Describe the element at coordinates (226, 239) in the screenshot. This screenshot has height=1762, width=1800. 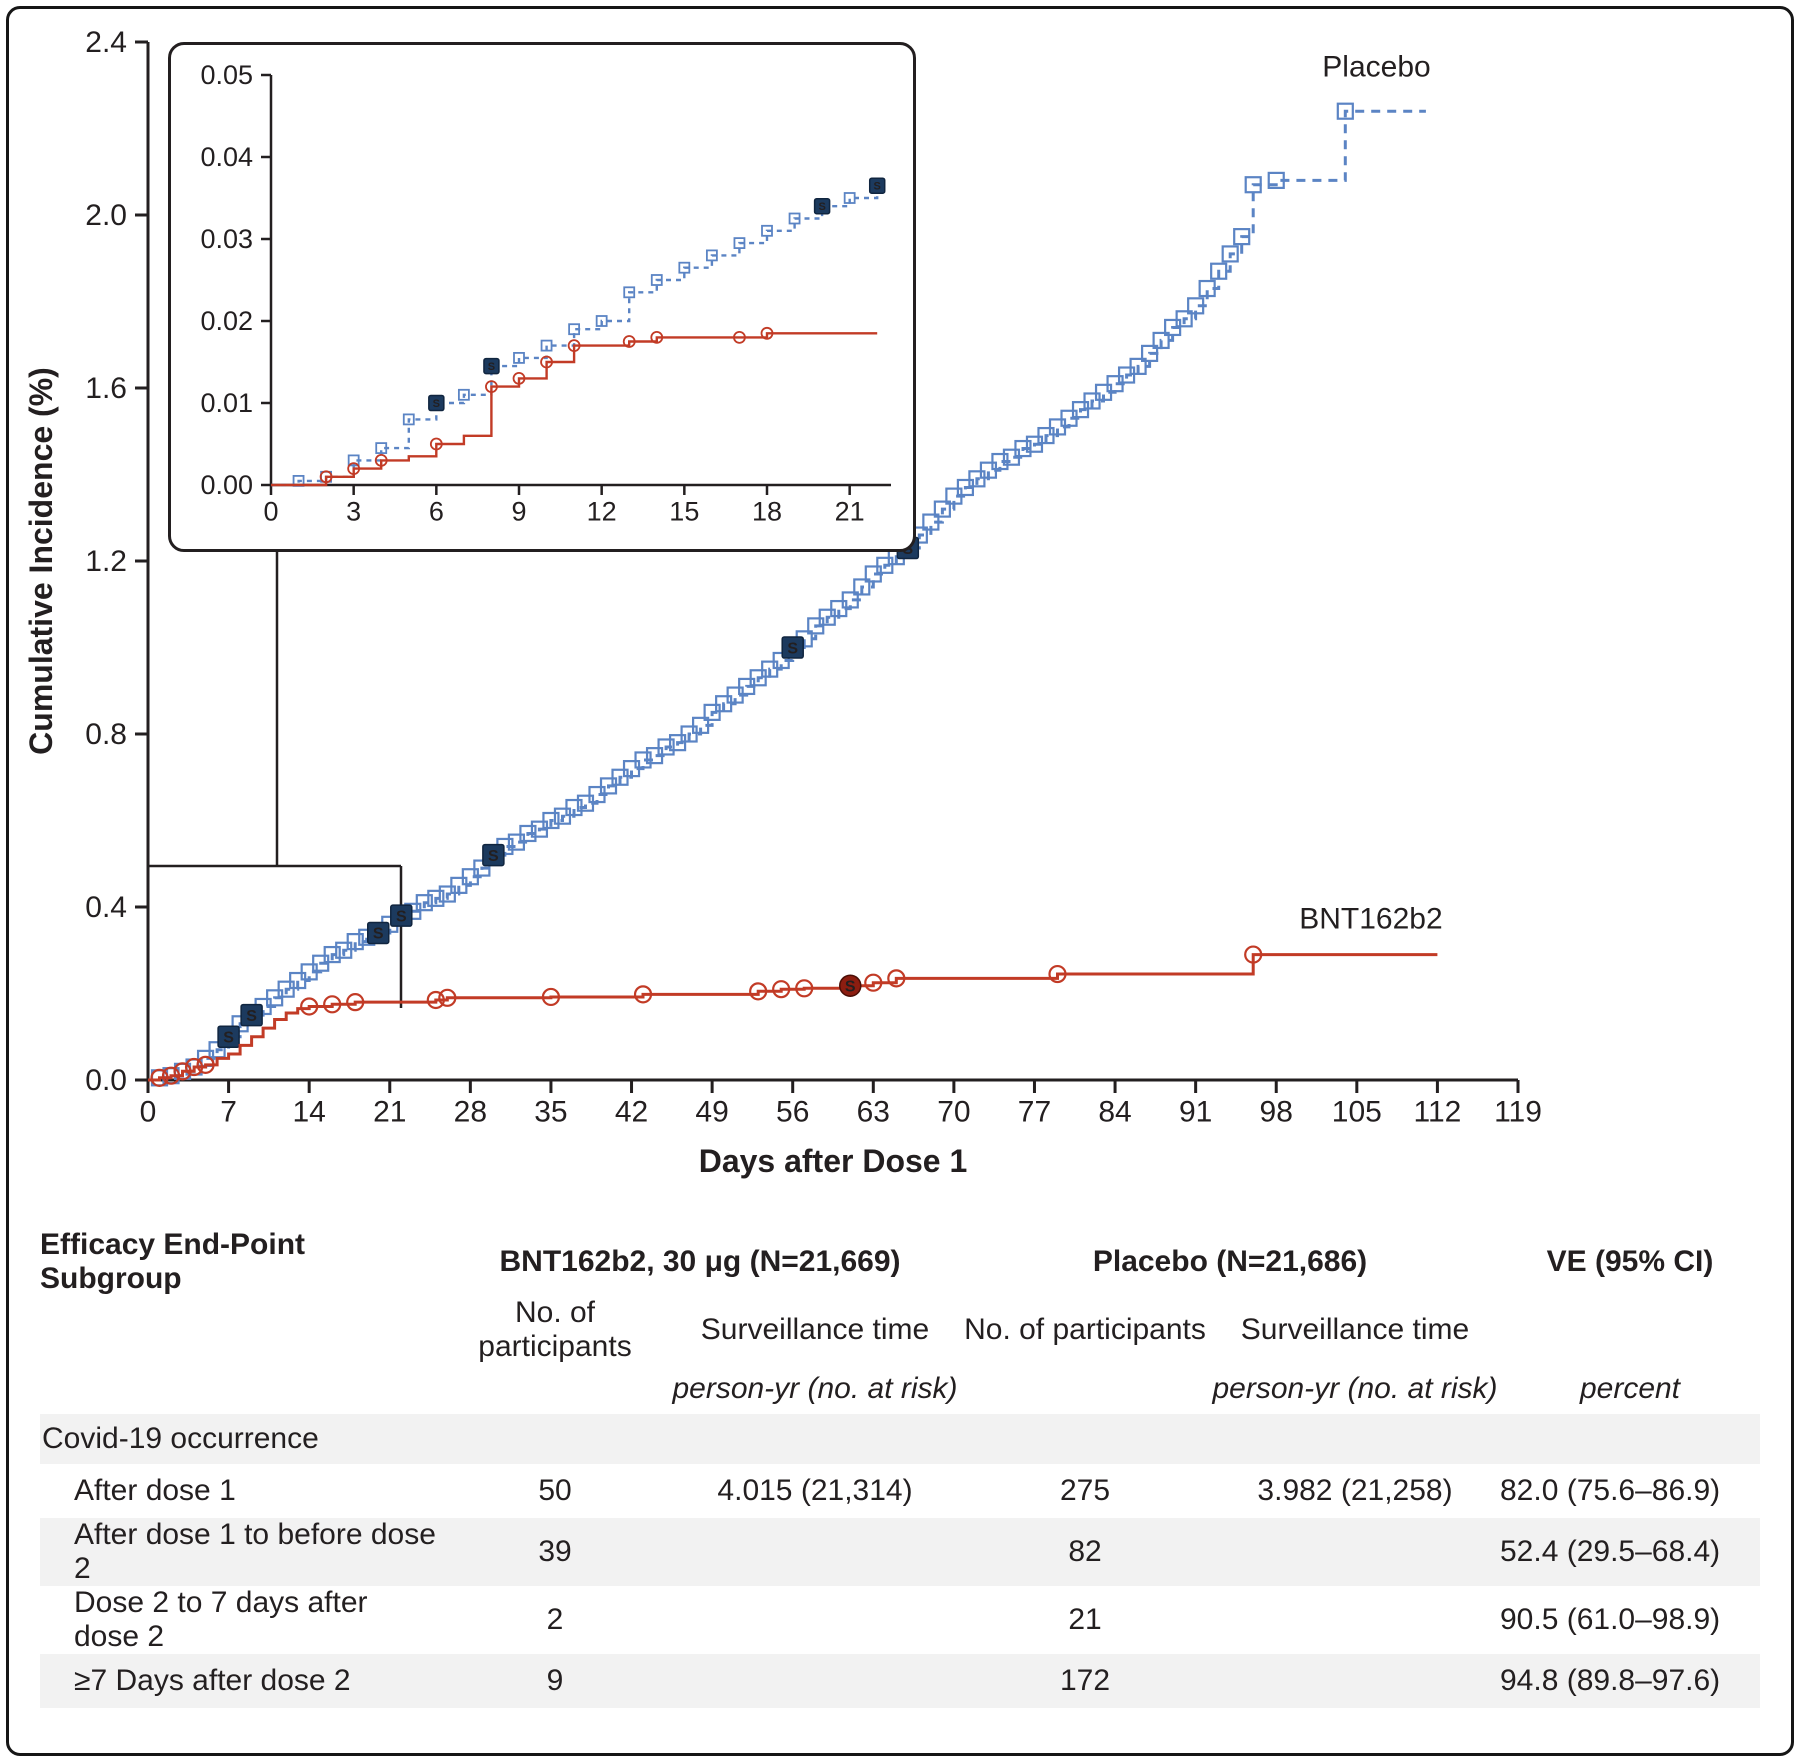
I see `svg-text: 0.03` at that location.